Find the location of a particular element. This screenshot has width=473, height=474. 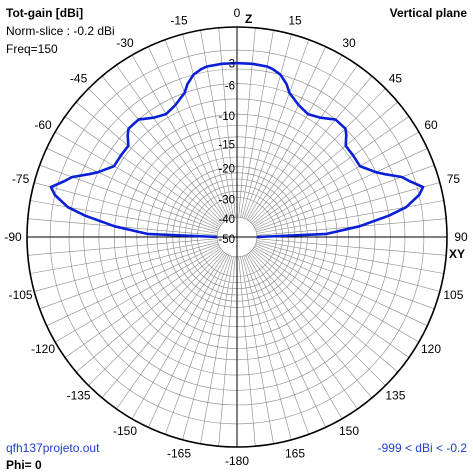

angle-tick-label: -105 is located at coordinates (21, 295).